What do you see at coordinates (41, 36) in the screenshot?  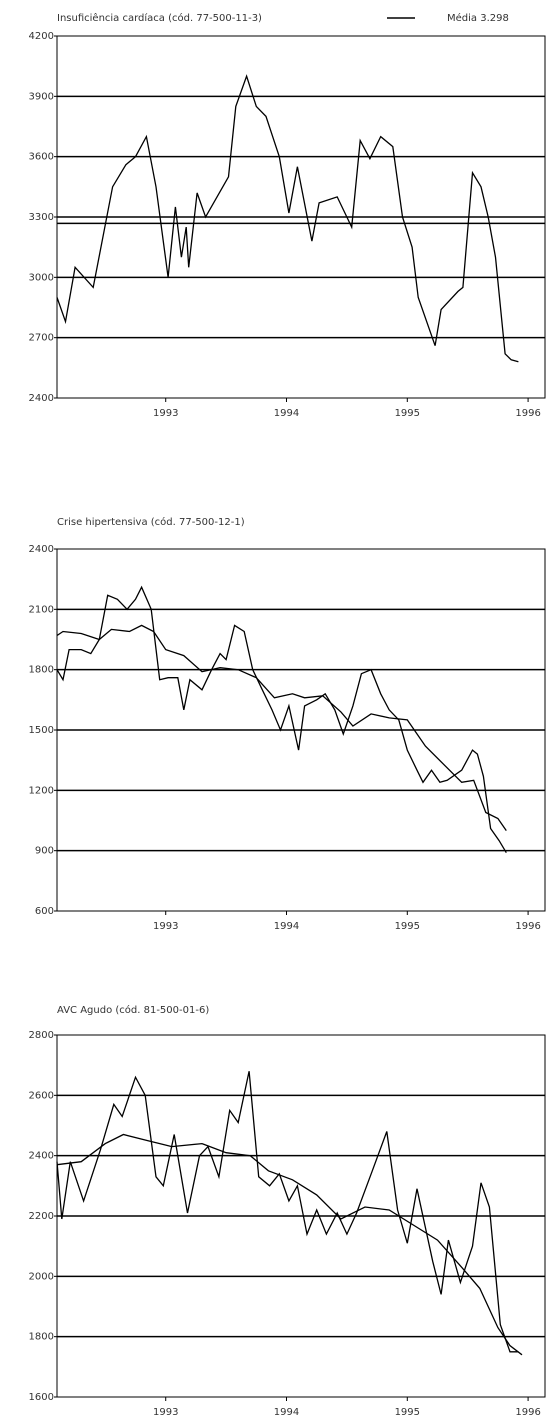 I see `y-tick-label: 4200` at bounding box center [41, 36].